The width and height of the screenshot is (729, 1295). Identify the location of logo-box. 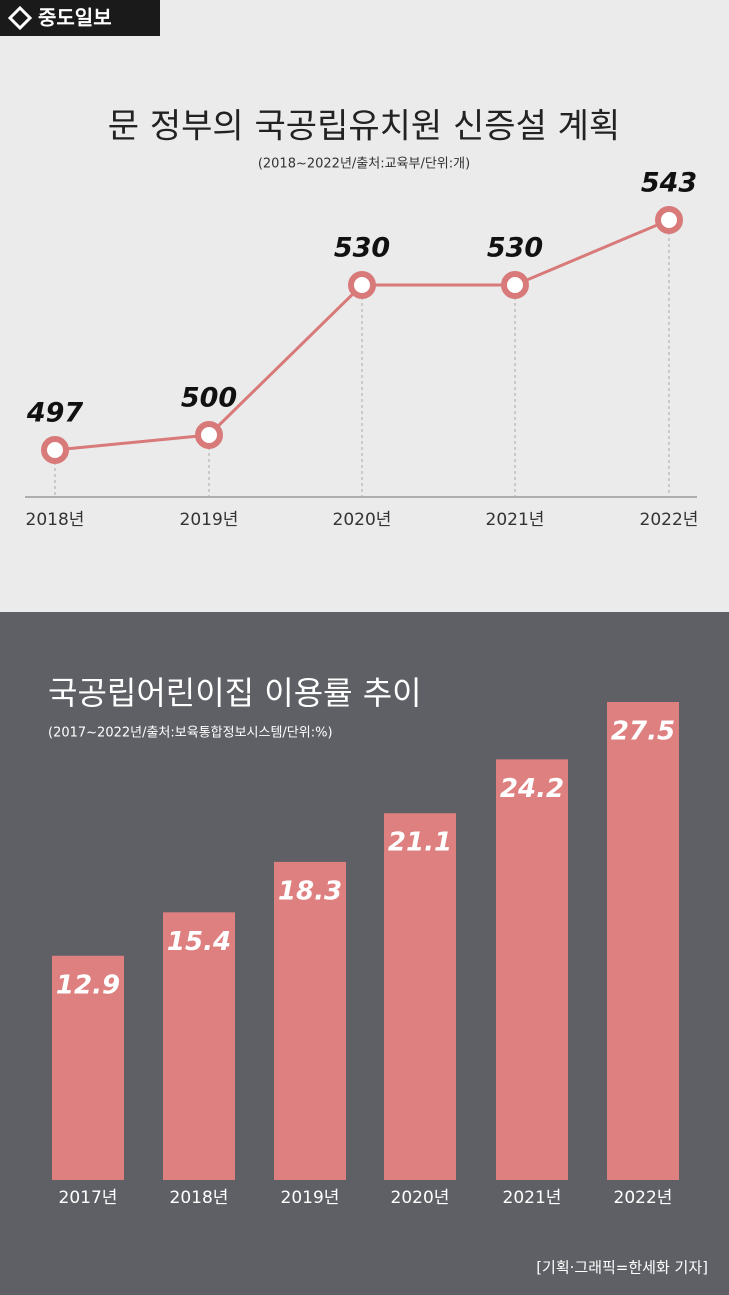
(80, 18).